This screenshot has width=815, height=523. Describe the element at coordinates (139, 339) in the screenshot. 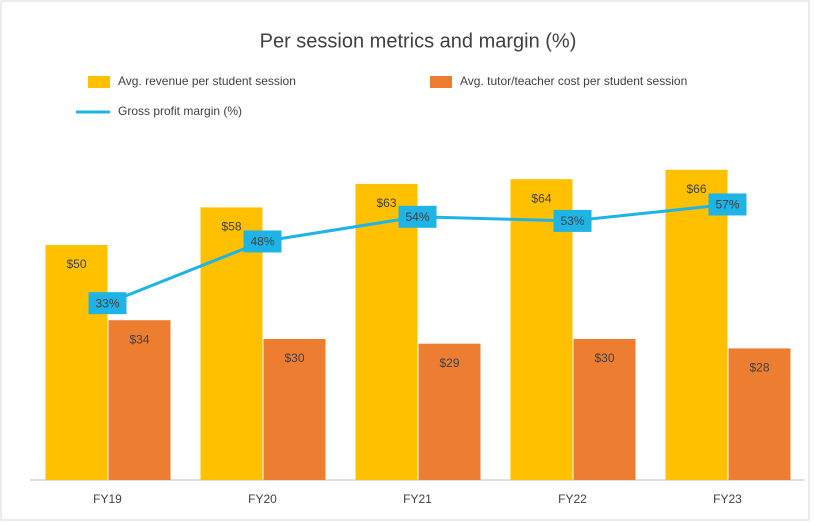

I see `data-label: $34` at that location.